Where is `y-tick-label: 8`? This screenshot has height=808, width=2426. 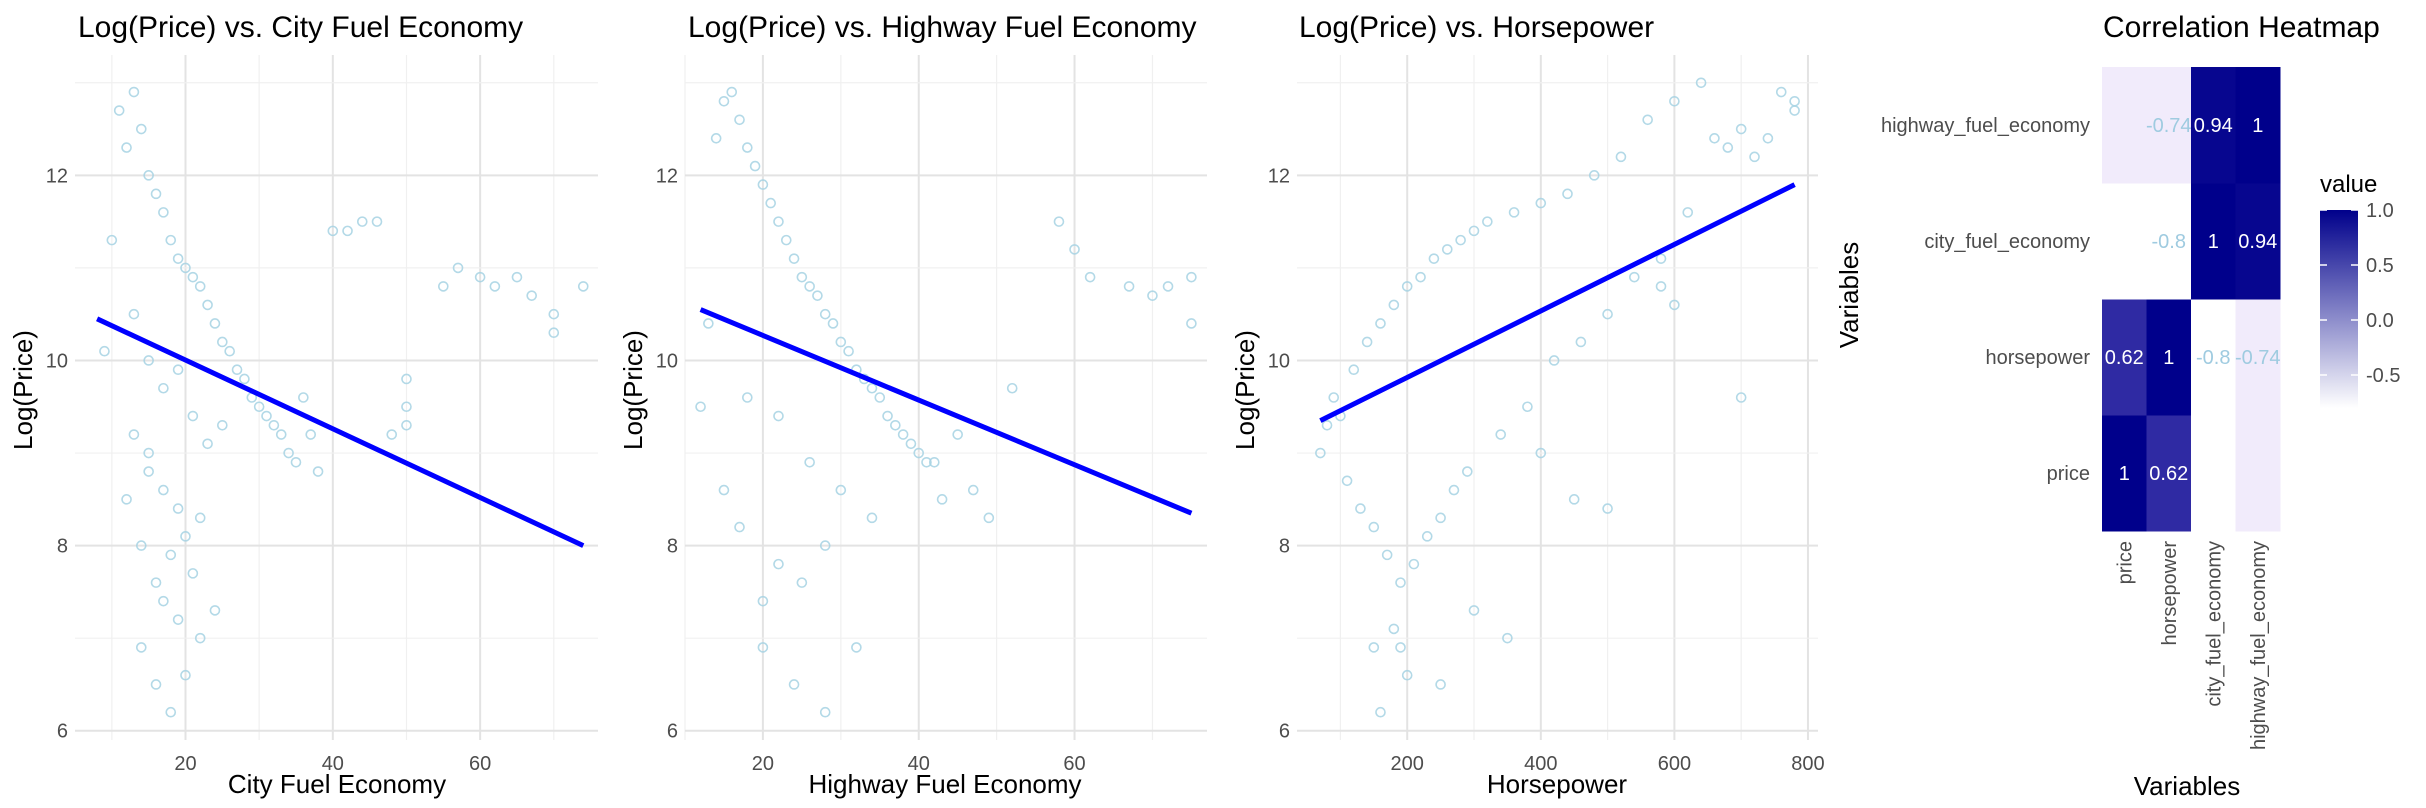
y-tick-label: 8 is located at coordinates (672, 547).